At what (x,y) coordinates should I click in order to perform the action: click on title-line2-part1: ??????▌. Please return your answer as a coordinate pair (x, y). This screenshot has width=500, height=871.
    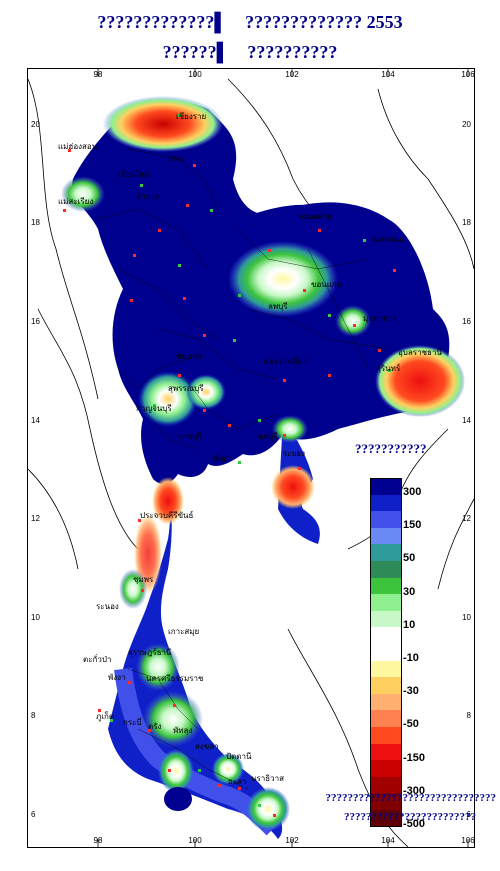
    Looking at the image, I should click on (196, 52).